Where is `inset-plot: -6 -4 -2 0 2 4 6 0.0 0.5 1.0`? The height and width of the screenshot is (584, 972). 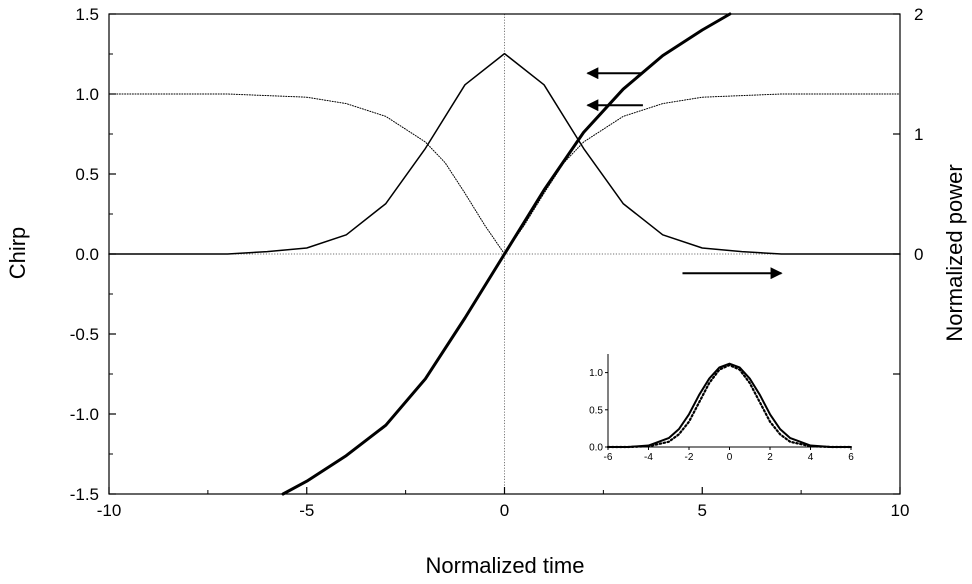 inset-plot: -6 -4 -2 0 2 4 6 0.0 0.5 1.0 is located at coordinates (710, 405).